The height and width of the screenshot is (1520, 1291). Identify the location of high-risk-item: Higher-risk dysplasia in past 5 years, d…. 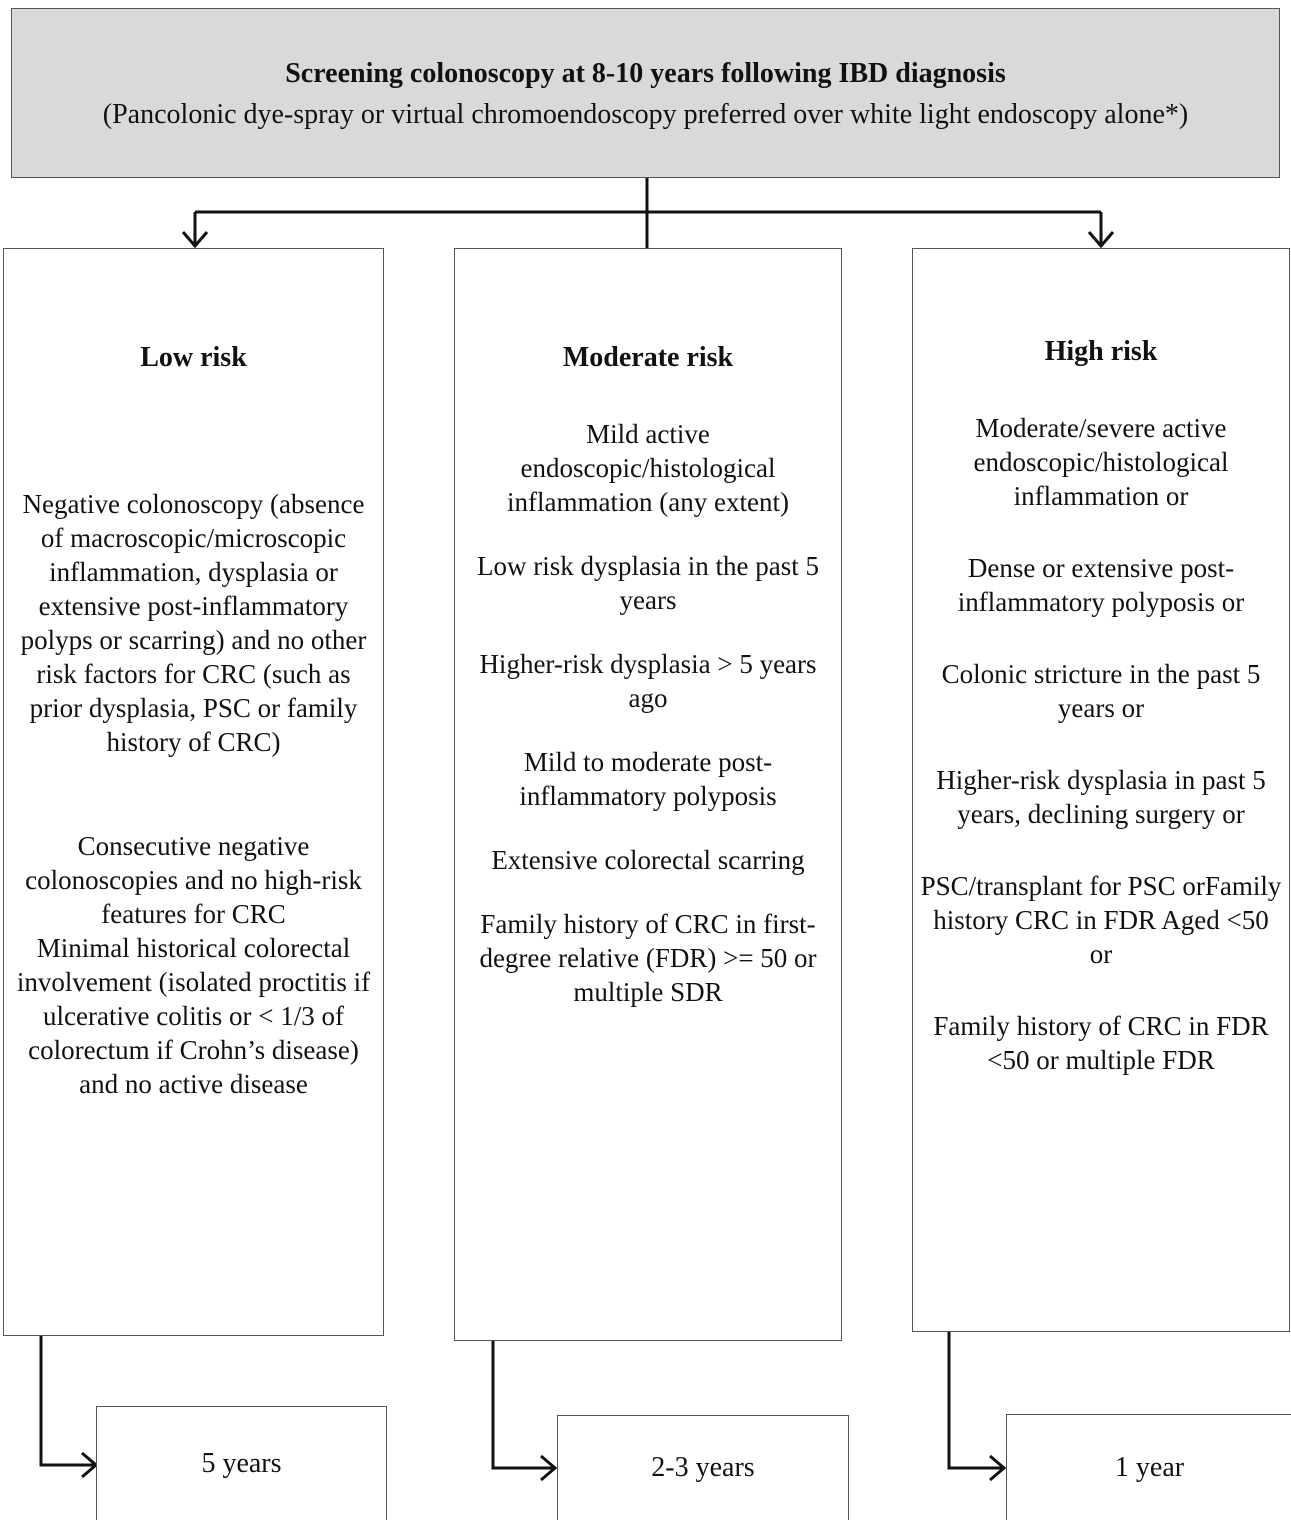
(1101, 797).